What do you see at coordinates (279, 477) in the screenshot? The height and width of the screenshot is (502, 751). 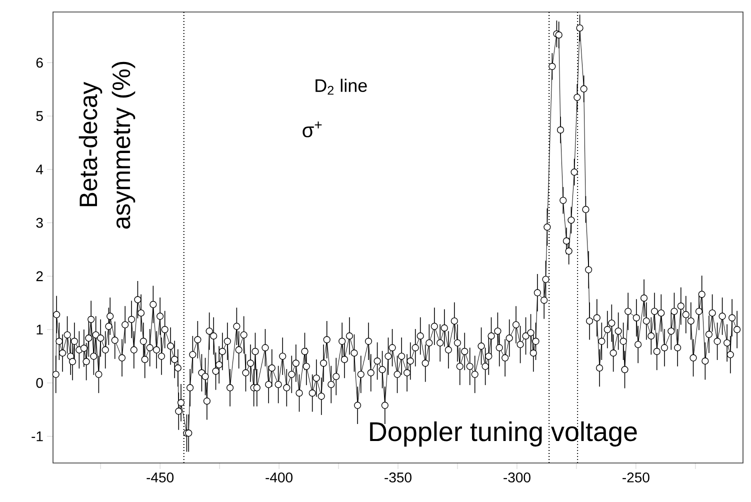 I see `x-tick-label: -400` at bounding box center [279, 477].